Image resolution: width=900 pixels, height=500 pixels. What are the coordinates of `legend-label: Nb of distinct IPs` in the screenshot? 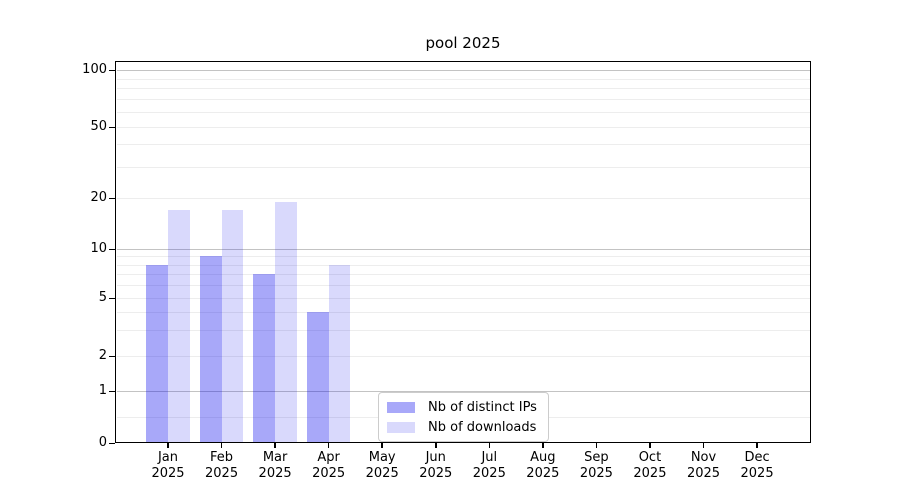 It's located at (482, 407).